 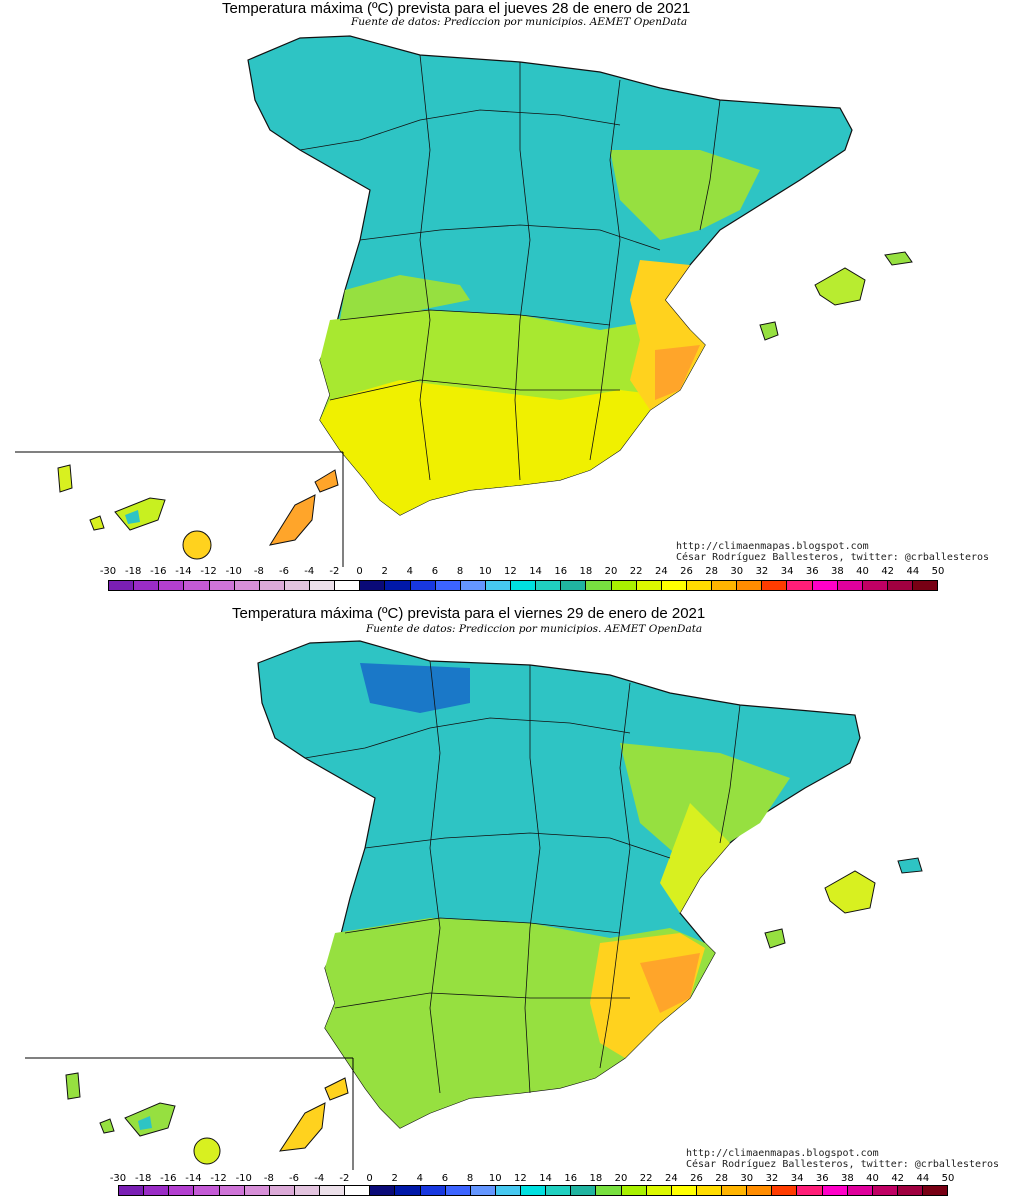 I want to click on legend-tick-label: 6, so click(x=445, y=1178).